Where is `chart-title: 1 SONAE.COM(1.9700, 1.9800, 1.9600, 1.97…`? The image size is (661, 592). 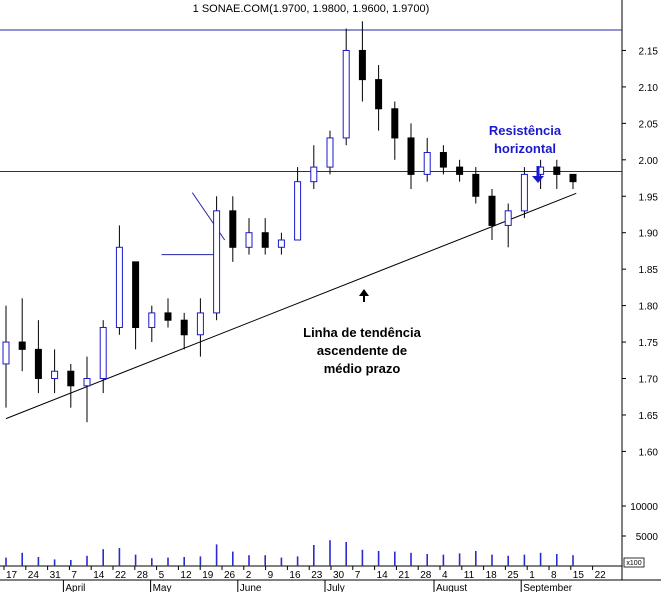 chart-title: 1 SONAE.COM(1.9700, 1.9800, 1.9600, 1.97… is located at coordinates (311, 9).